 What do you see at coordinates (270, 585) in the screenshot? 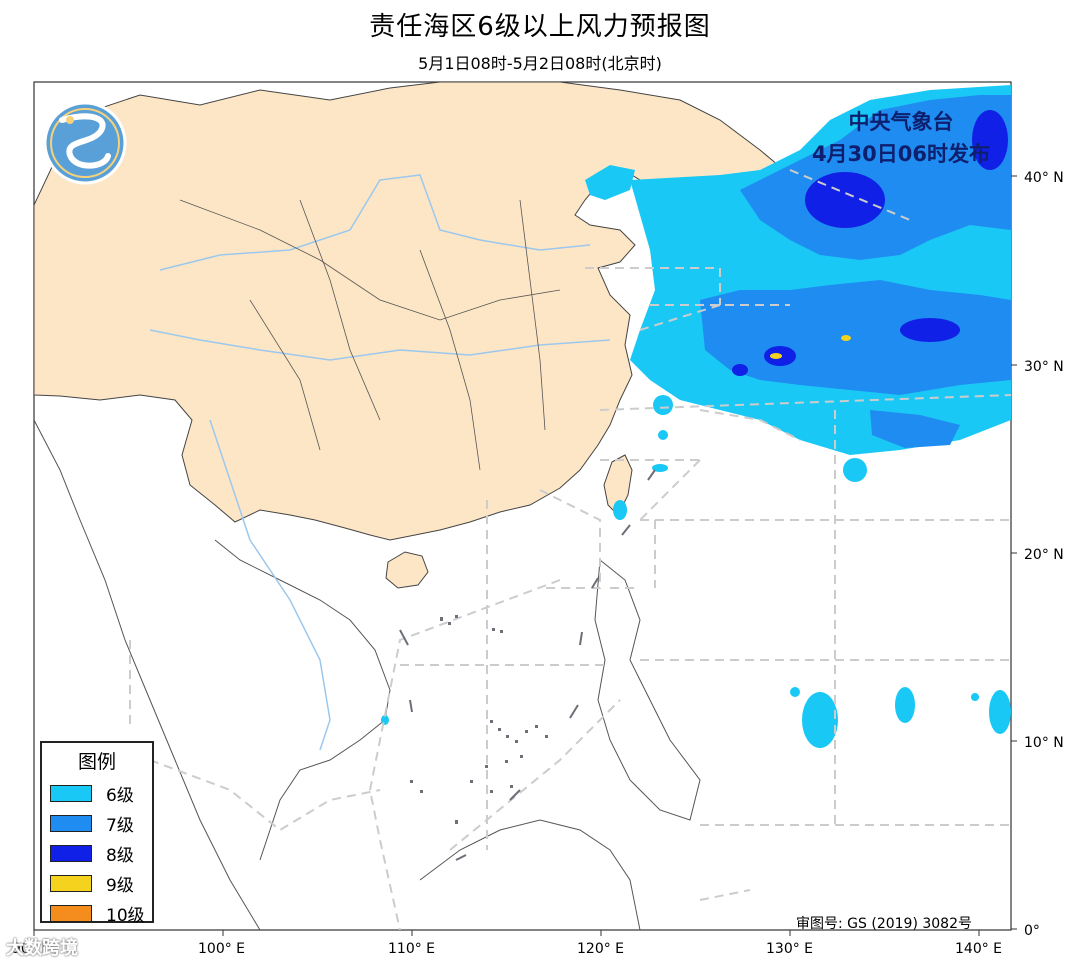
I see `river-mekong` at bounding box center [270, 585].